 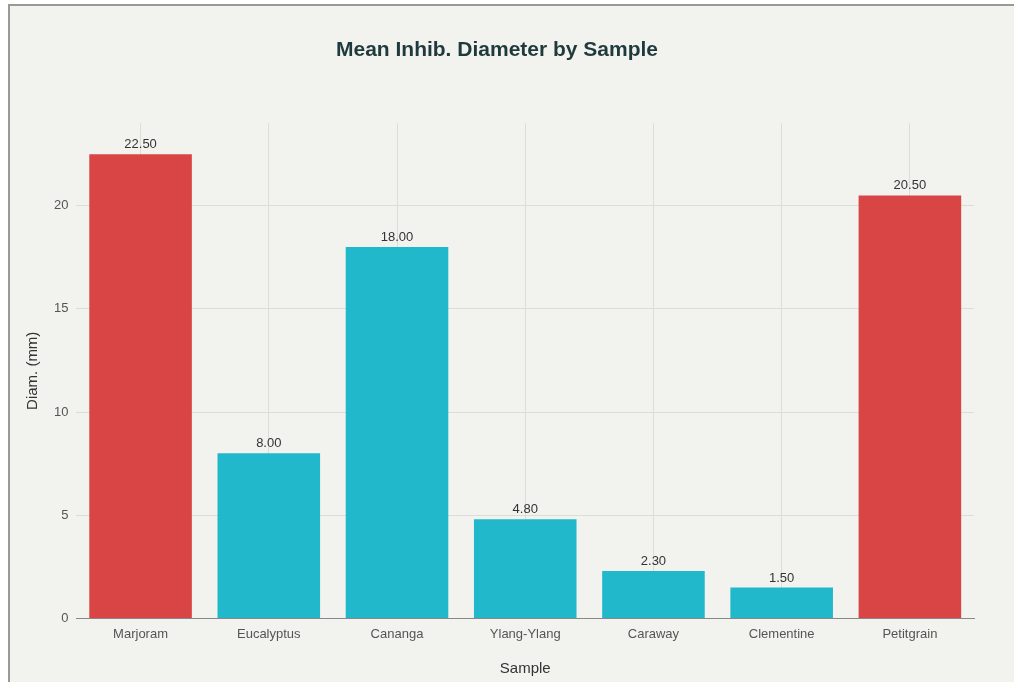 What do you see at coordinates (910, 185) in the screenshot?
I see `data-label: 20.50` at bounding box center [910, 185].